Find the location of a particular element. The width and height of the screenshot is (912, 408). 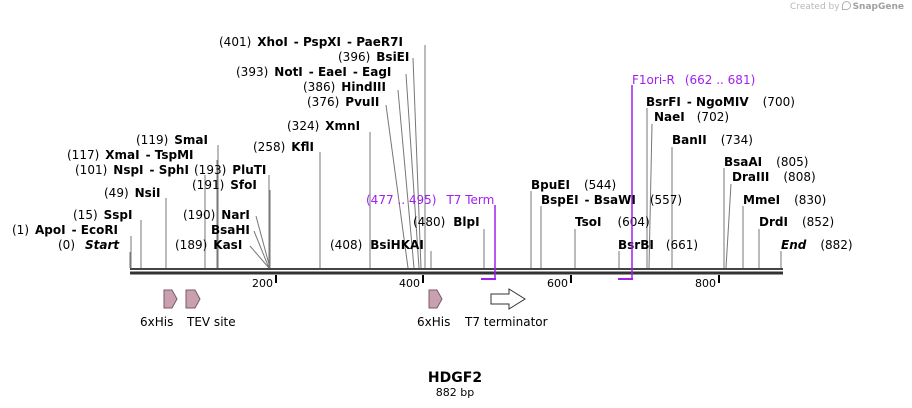

site-label: (193) PluTI is located at coordinates (230, 170).